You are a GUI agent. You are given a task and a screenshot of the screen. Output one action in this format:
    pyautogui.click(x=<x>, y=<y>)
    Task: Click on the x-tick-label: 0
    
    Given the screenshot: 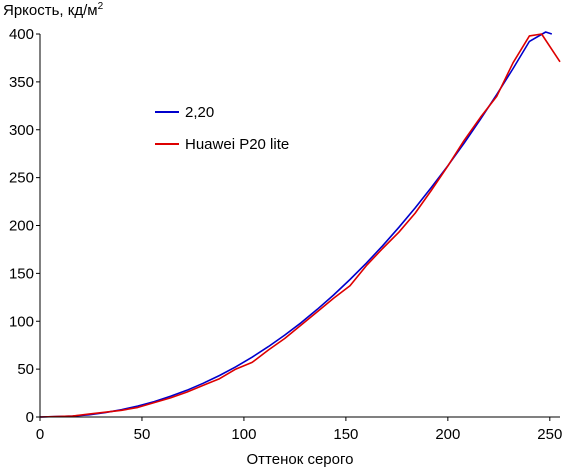 What is the action you would take?
    pyautogui.click(x=40, y=434)
    